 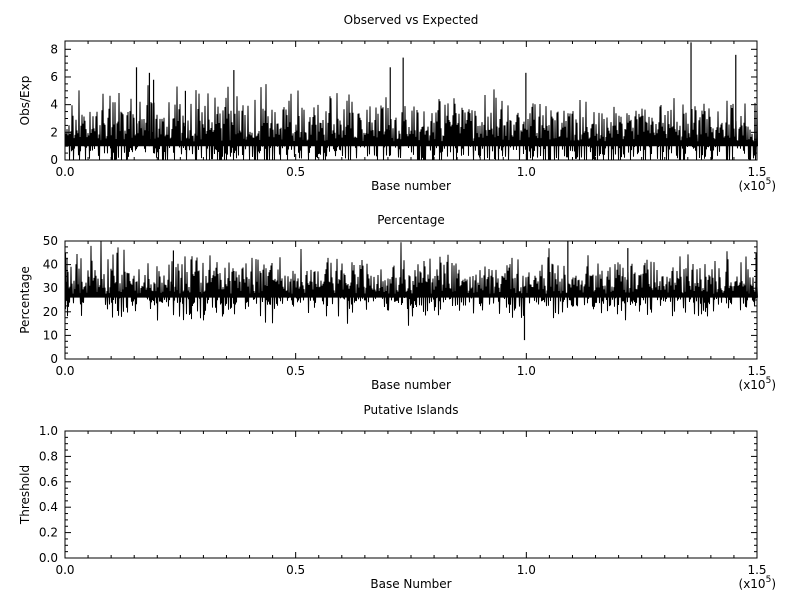 What do you see at coordinates (48, 456) in the screenshot?
I see `y-tick-label: 0.8` at bounding box center [48, 456].